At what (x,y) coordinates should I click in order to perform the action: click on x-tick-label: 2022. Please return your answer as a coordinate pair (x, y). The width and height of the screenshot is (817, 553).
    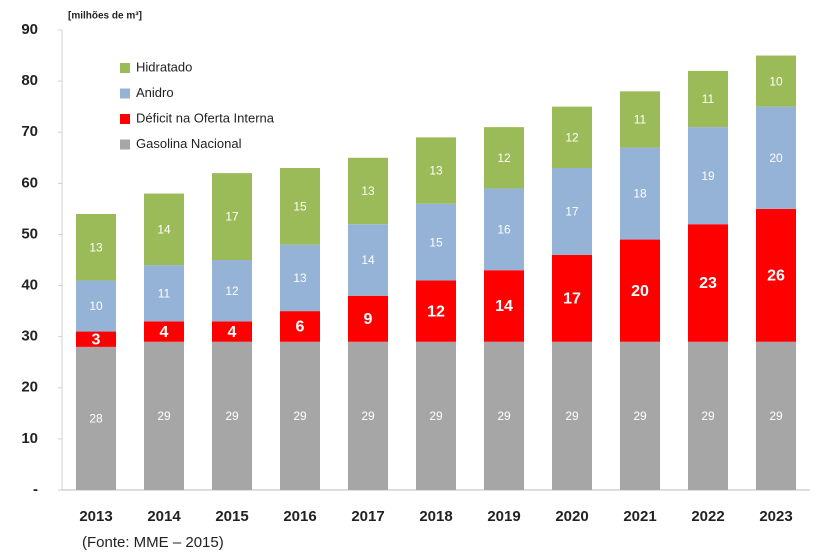
    Looking at the image, I should click on (707, 516).